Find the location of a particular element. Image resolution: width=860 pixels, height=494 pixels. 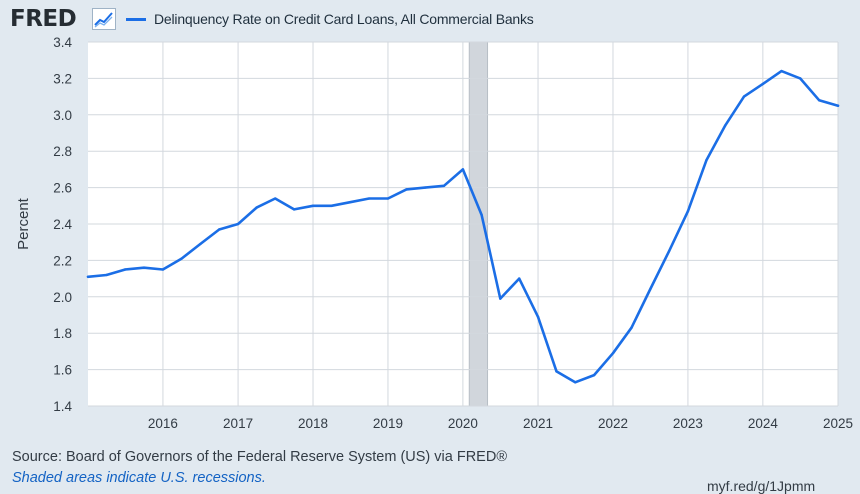

x-tick-label: 2025 is located at coordinates (838, 423).